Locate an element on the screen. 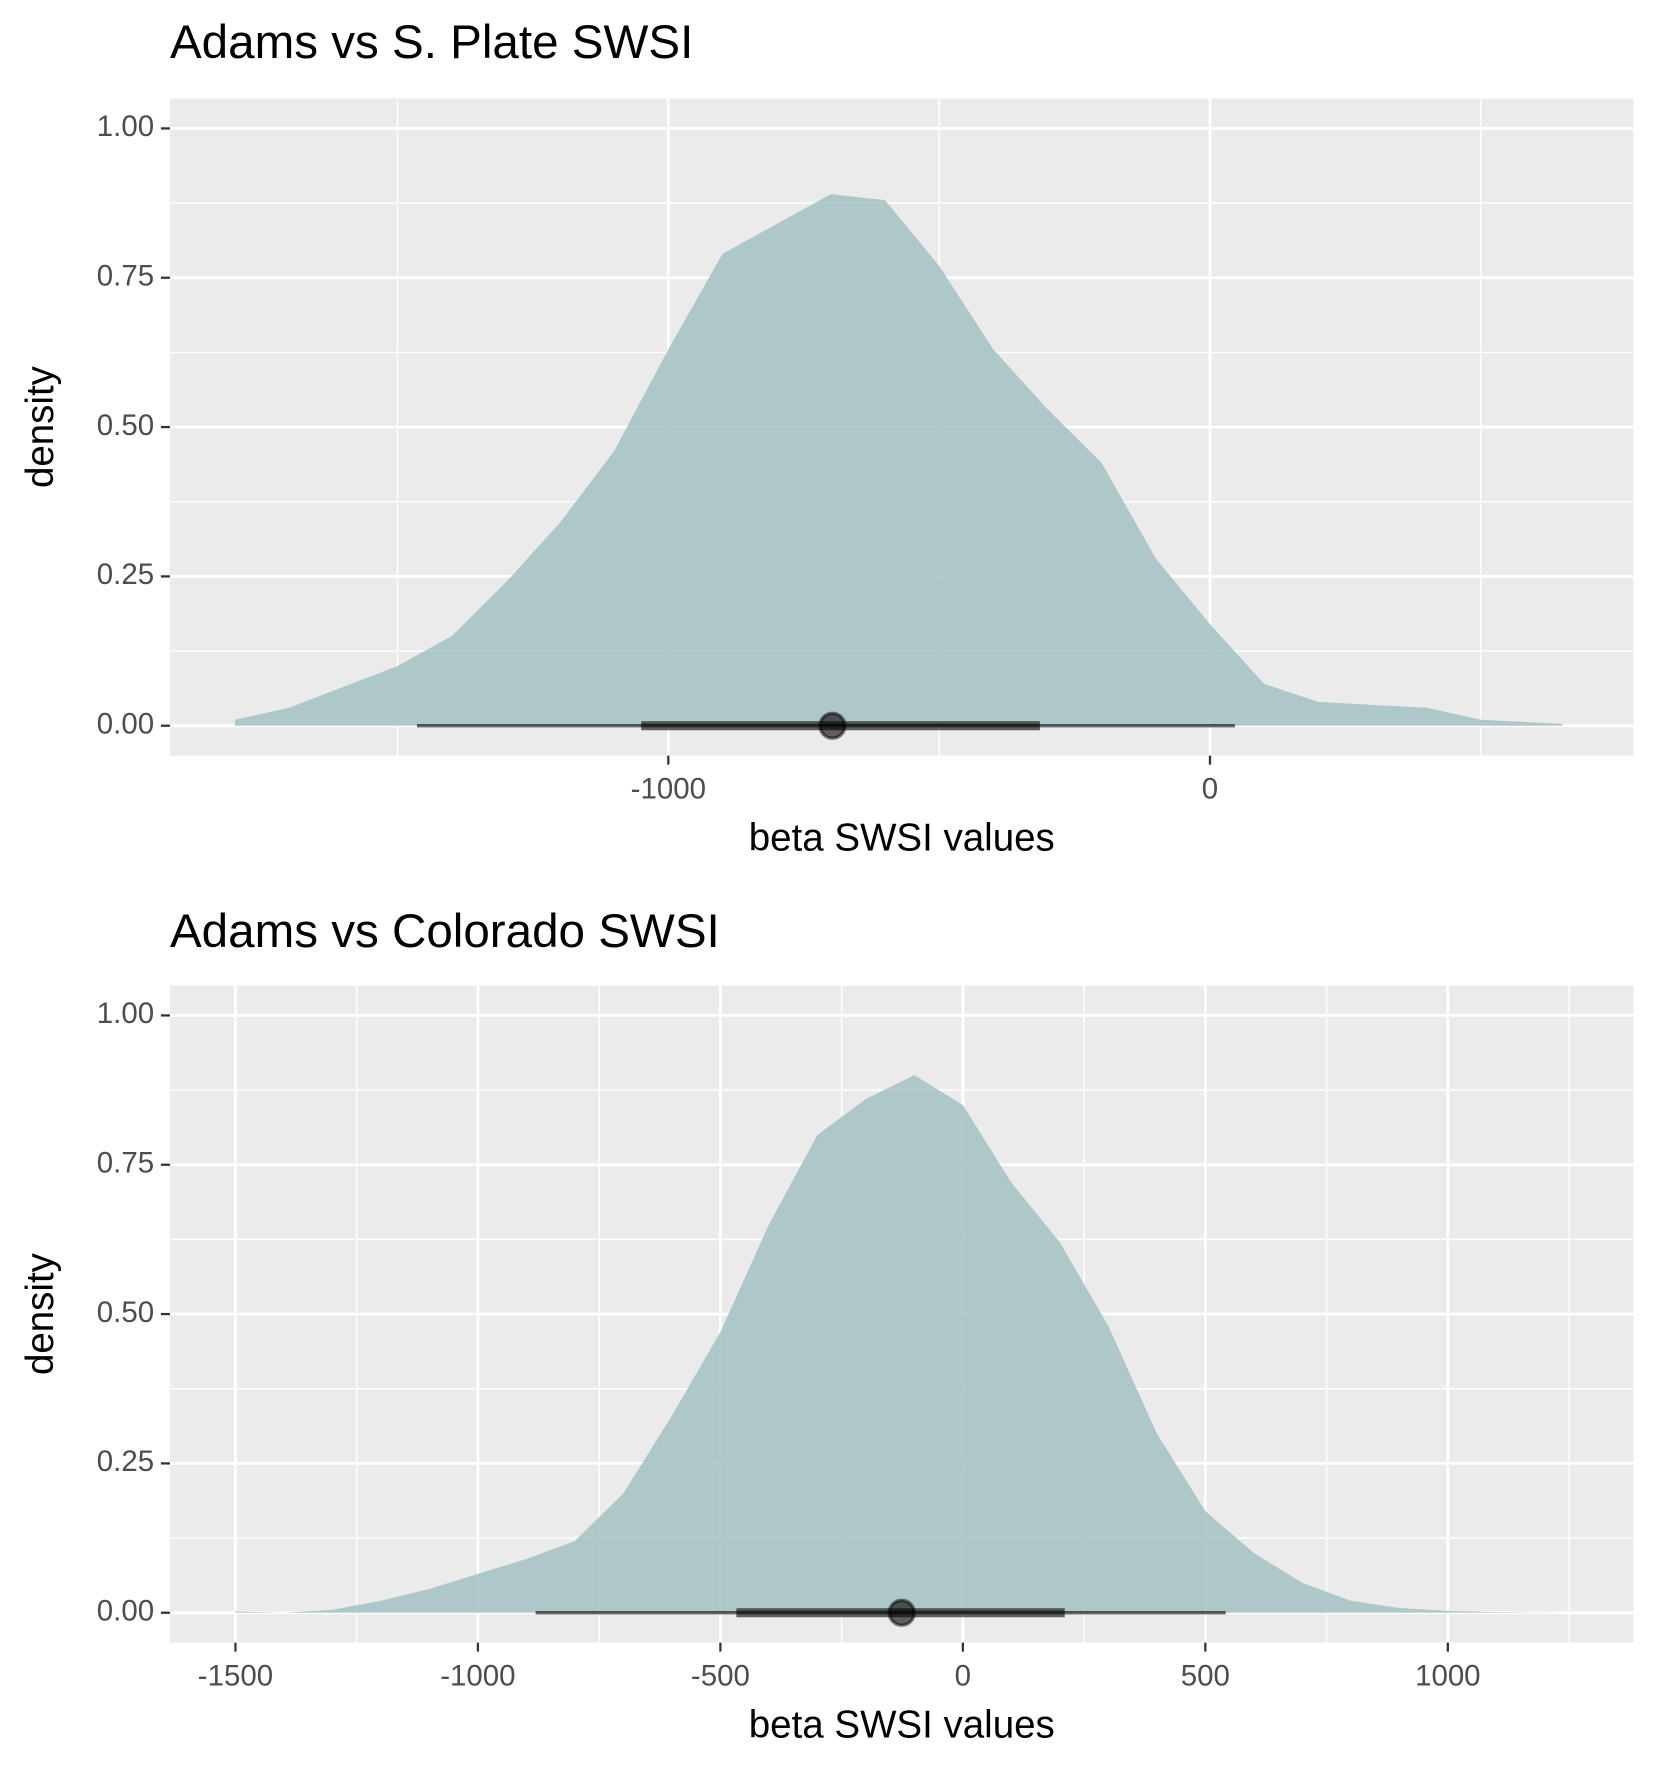 The image size is (1654, 1774). chart-title: Adams vs Colorado SWSI is located at coordinates (445, 931).